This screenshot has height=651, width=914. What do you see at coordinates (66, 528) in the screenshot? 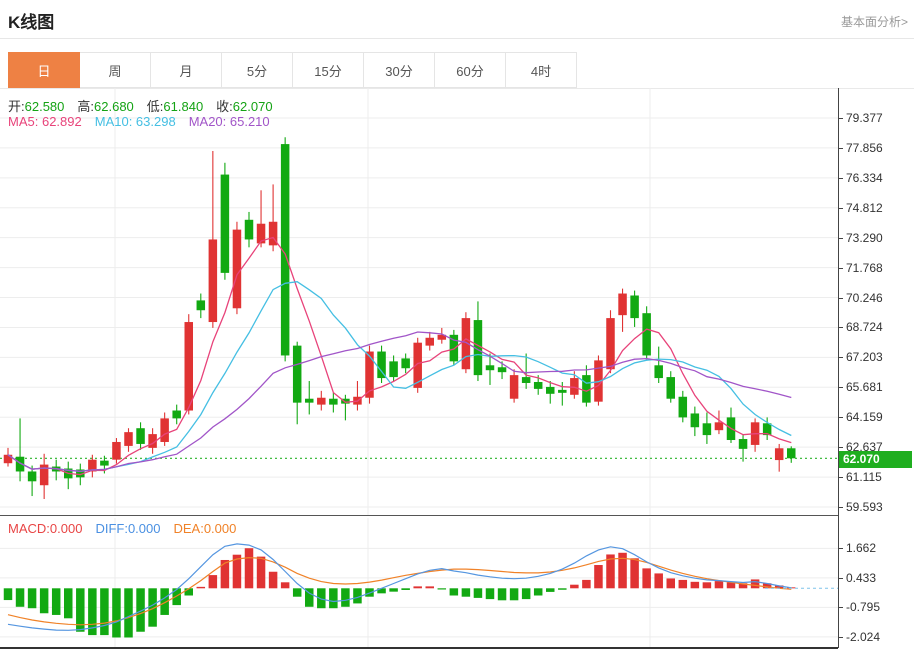
I see `legend-value: 0.000` at bounding box center [66, 528].